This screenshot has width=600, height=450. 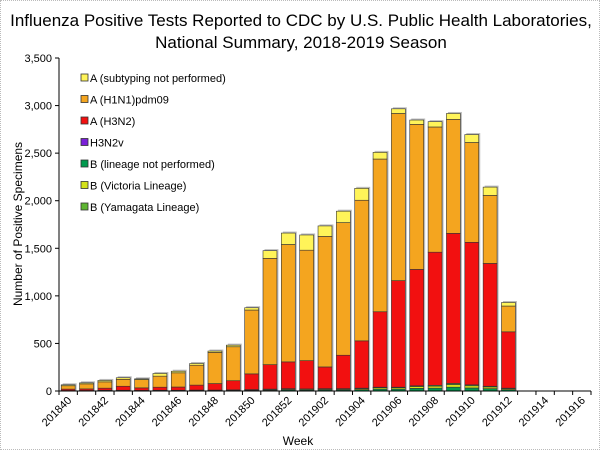 I want to click on legend-item: B (lineage not performed), so click(x=147, y=165).